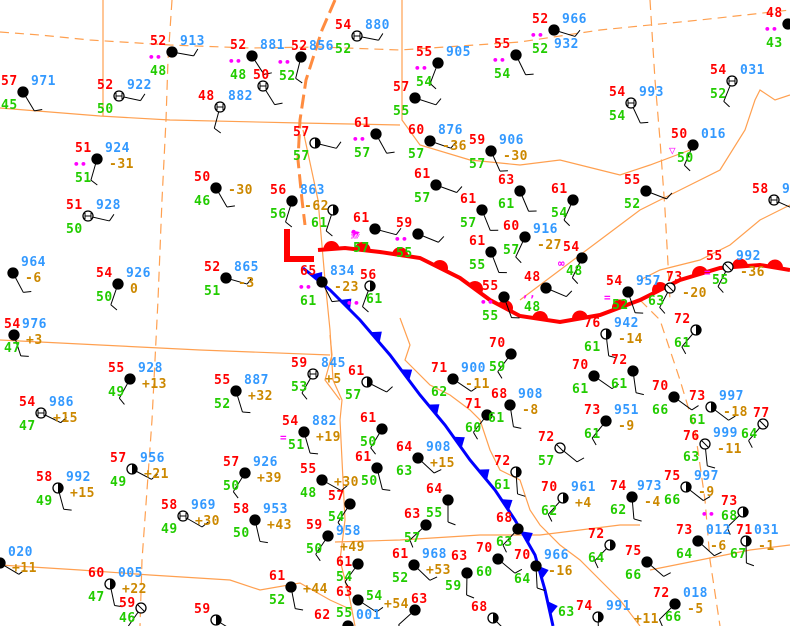 The width and height of the screenshot is (790, 626). Describe the element at coordinates (775, 264) in the screenshot. I see `warm-front-semicircle` at that location.